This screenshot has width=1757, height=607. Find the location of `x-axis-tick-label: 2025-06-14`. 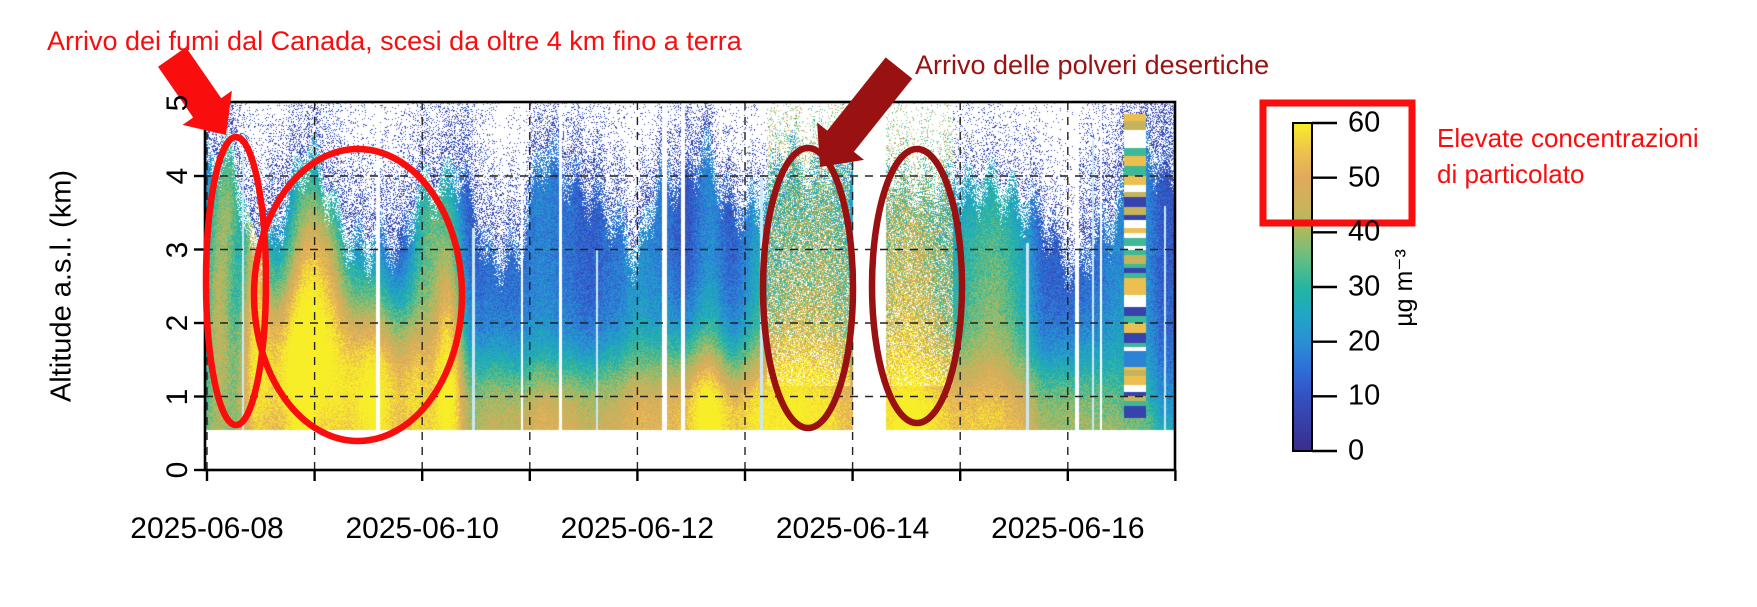

x-axis-tick-label: 2025-06-14 is located at coordinates (852, 528).